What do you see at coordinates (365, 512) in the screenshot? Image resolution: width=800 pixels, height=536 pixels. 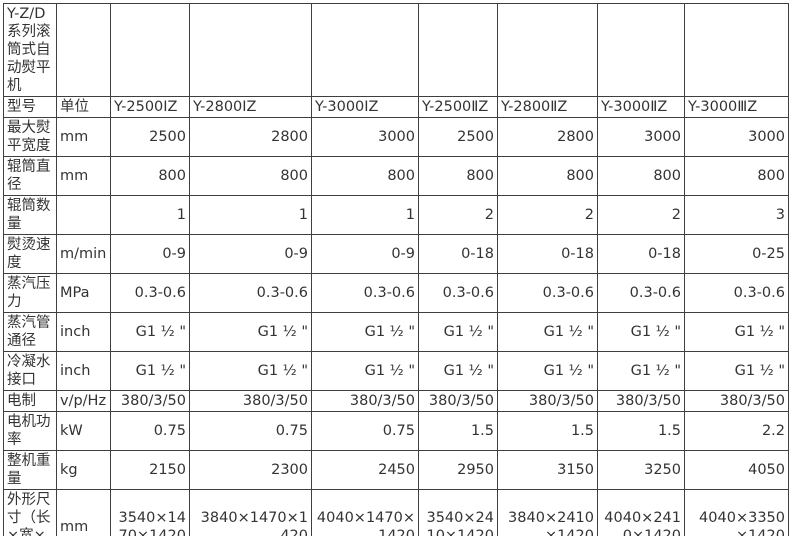 I see `cell-value: 4040×1470×1420` at bounding box center [365, 512].